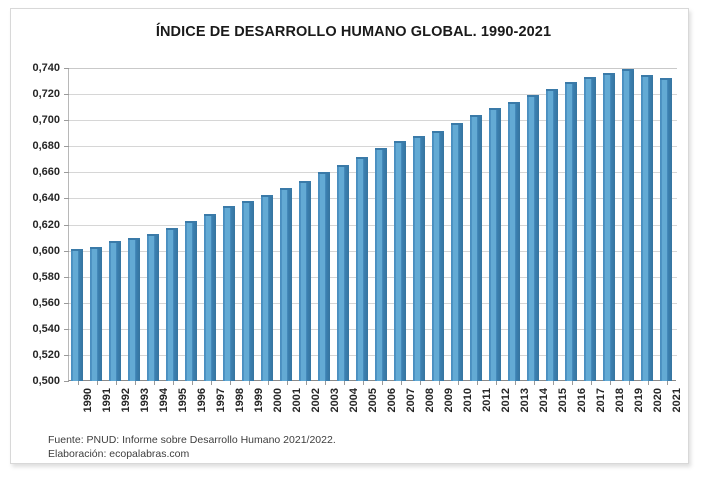 The width and height of the screenshot is (707, 481). Describe the element at coordinates (46, 146) in the screenshot. I see `y-axis-label: 0,680` at that location.